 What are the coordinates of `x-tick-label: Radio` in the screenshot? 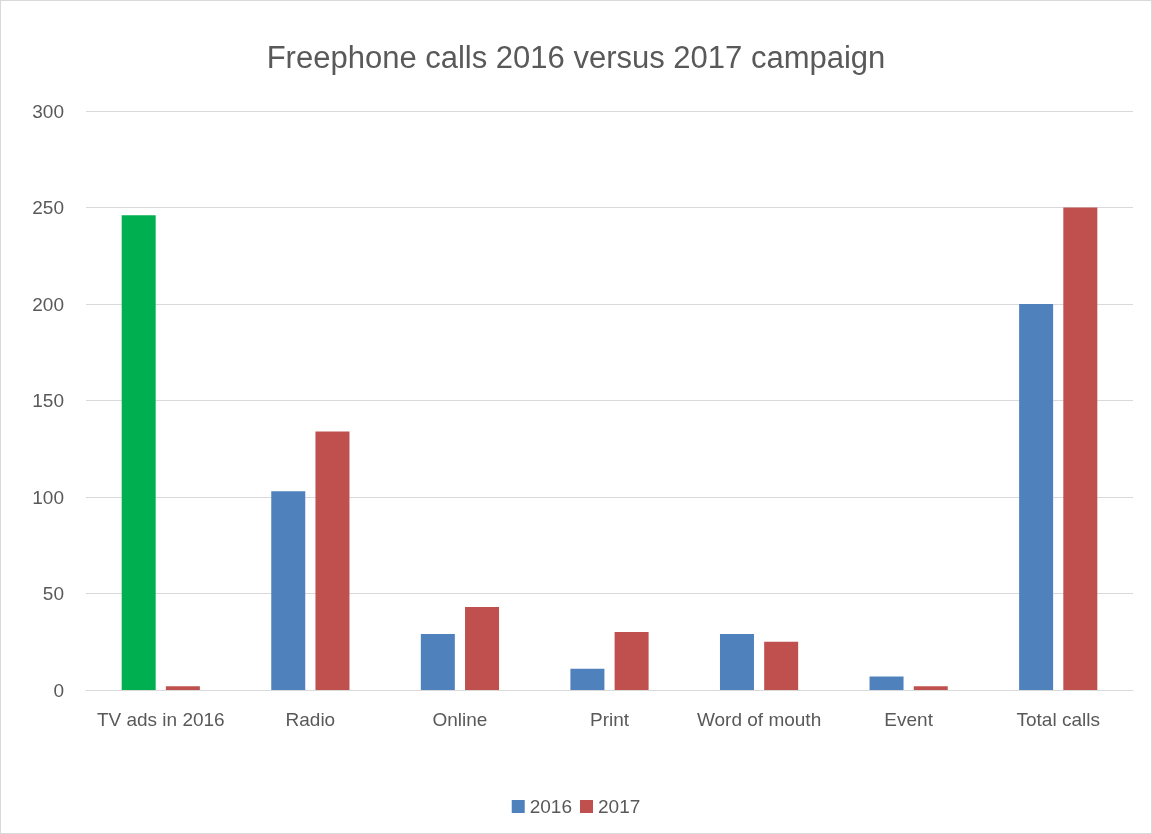 It's located at (310, 719).